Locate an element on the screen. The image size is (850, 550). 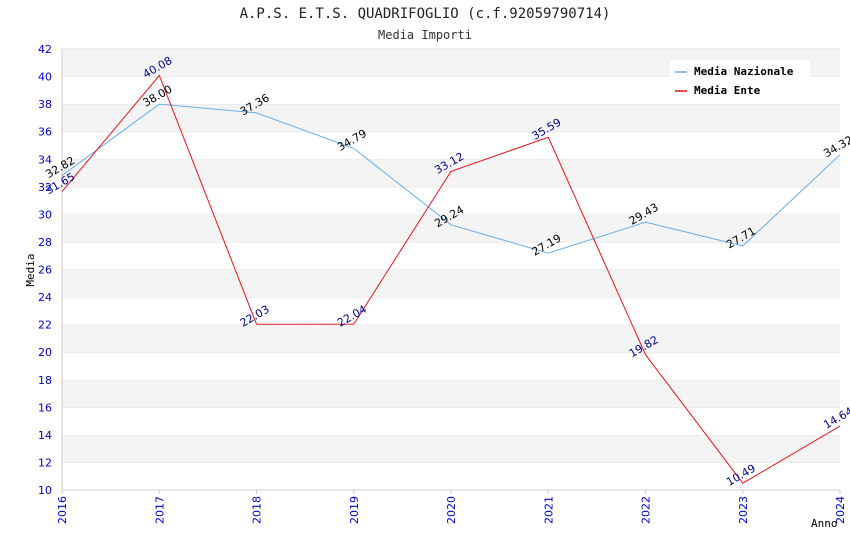
x-tick-label: 2024 is located at coordinates (840, 510).